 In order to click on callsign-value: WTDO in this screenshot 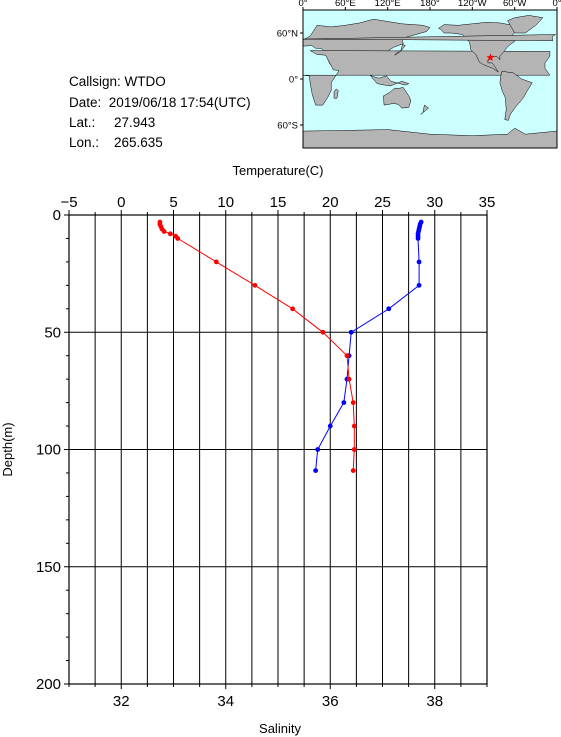, I will do `click(145, 81)`.